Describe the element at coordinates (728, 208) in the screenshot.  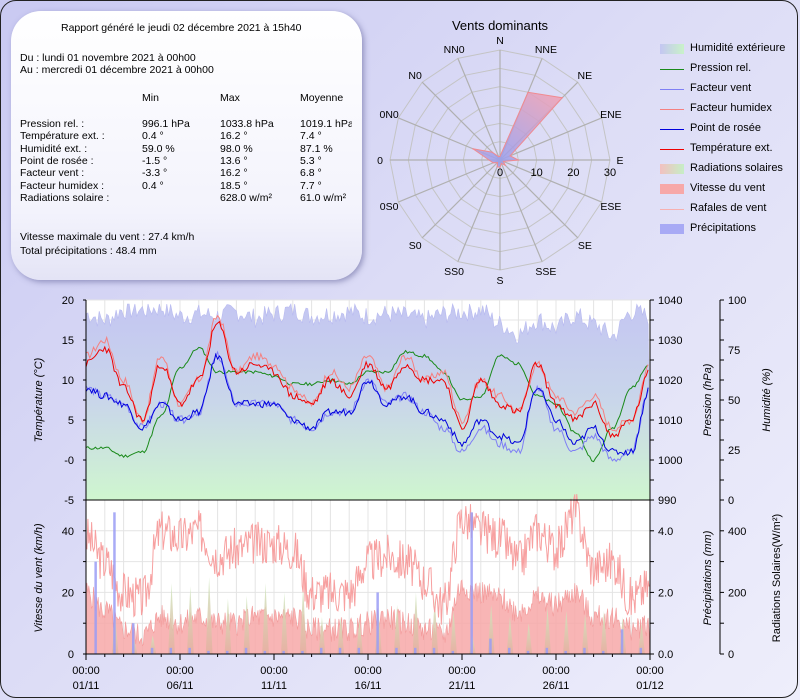
I see `legend-label: Rafales de vent` at that location.